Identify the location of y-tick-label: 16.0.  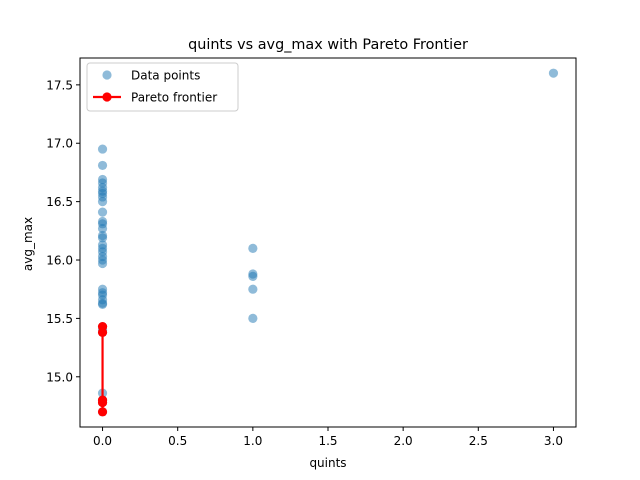
(59, 261).